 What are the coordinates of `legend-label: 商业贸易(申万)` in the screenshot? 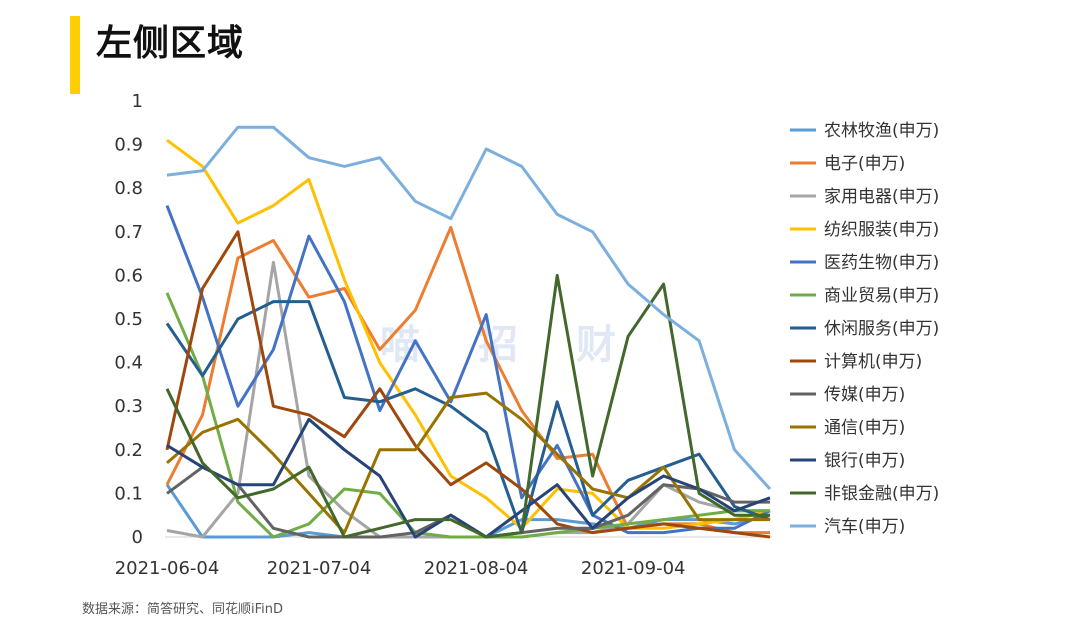 It's located at (881, 296).